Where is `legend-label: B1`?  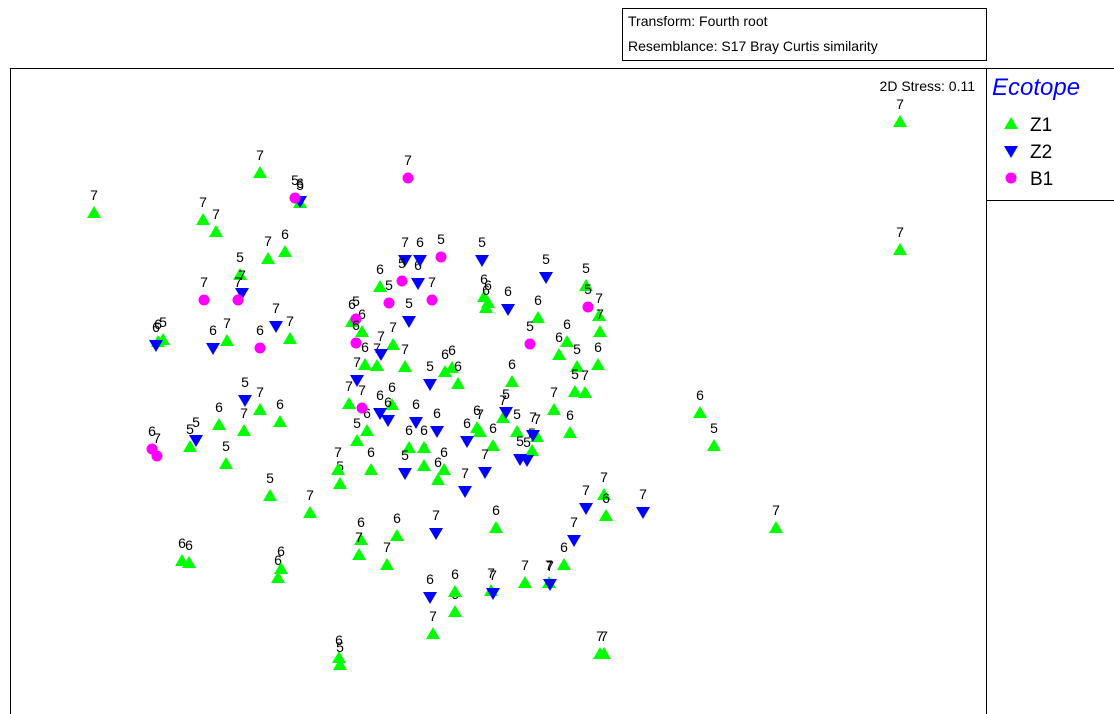 legend-label: B1 is located at coordinates (1041, 179).